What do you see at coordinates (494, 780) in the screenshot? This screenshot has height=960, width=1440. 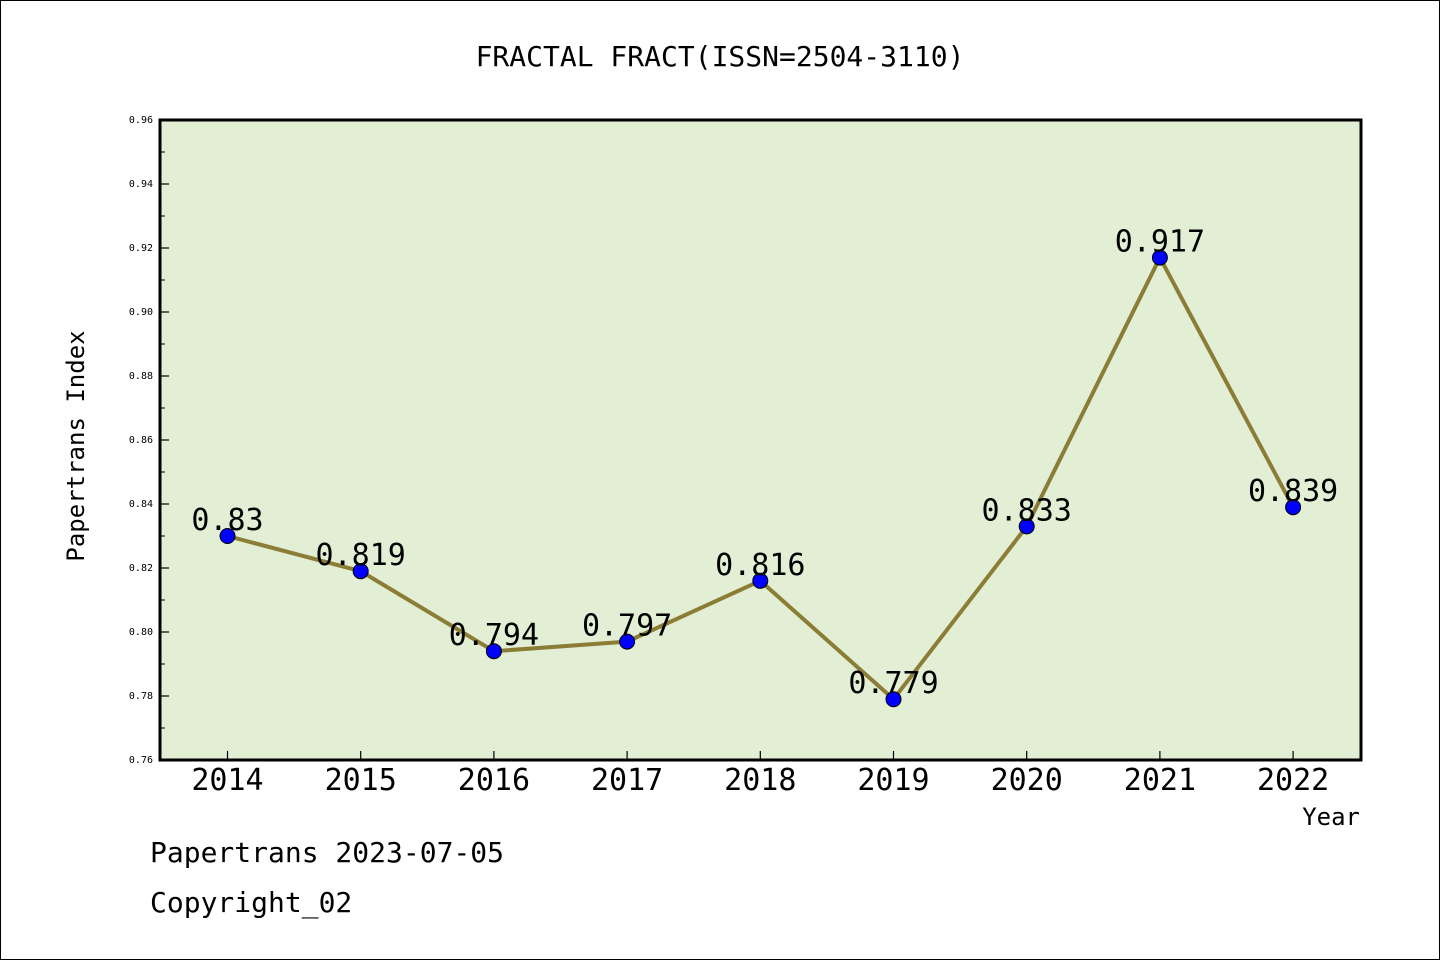 I see `x-tick-label: 2016` at bounding box center [494, 780].